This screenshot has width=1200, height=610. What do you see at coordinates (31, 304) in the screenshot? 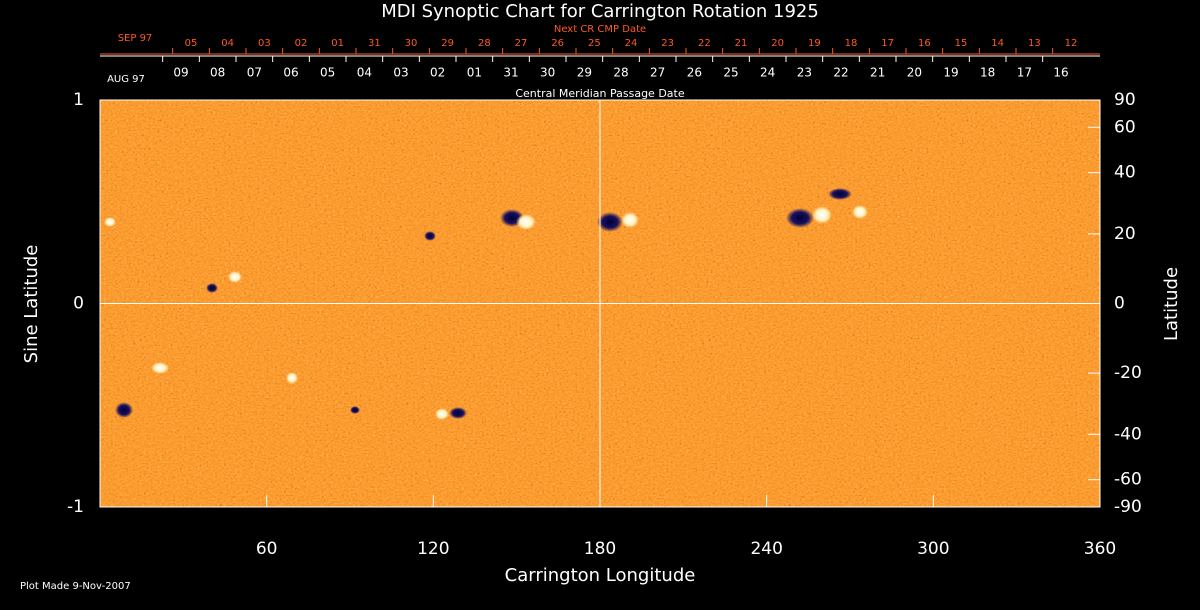
I see `y-axis-label: Sine Latitude` at bounding box center [31, 304].